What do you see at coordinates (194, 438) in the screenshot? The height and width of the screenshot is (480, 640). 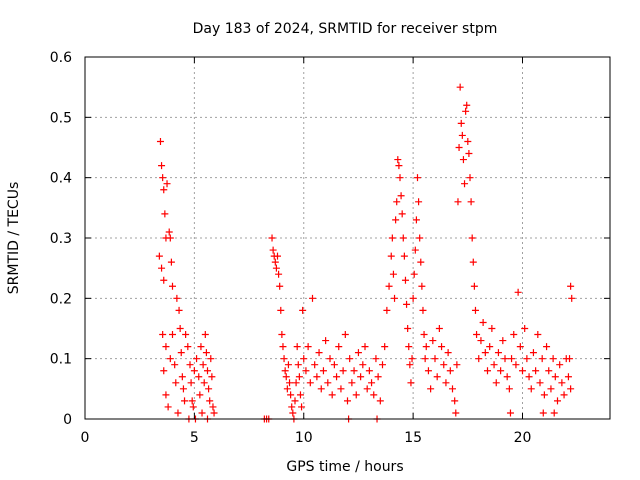 I see `x-tick-label: 5` at bounding box center [194, 438].